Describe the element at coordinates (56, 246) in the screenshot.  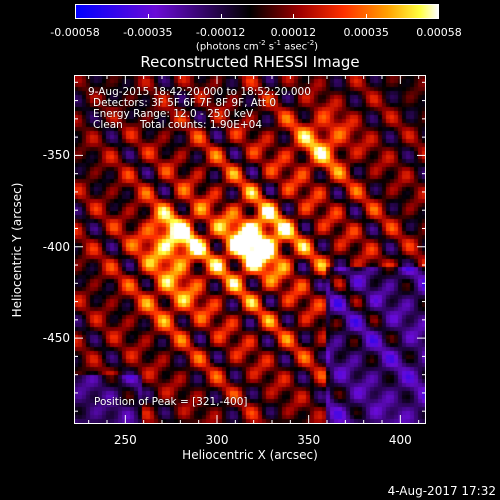
I see `y-tick-label: -400` at that location.